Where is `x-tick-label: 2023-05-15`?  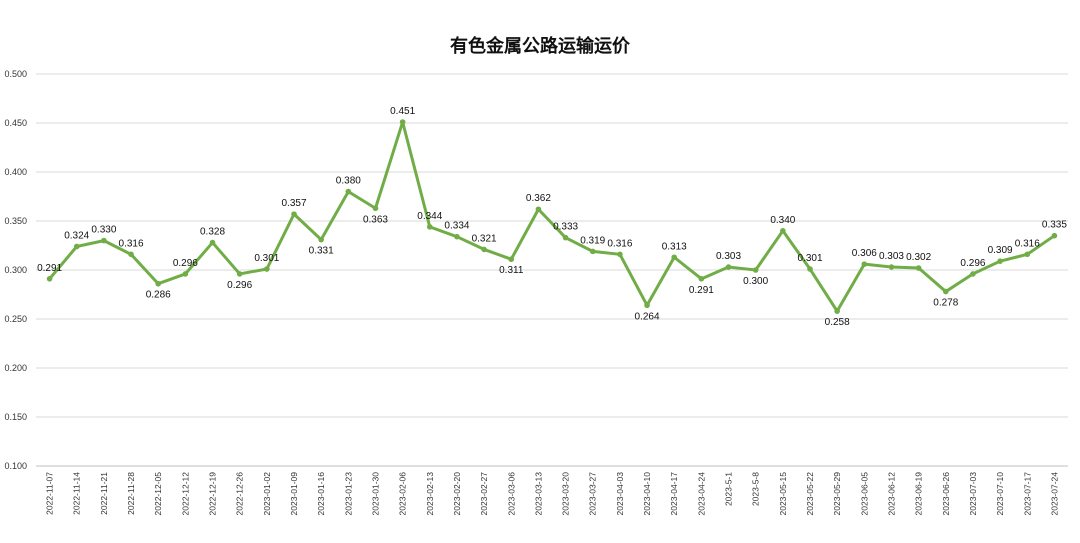 x-tick-label: 2023-05-15 is located at coordinates (783, 494).